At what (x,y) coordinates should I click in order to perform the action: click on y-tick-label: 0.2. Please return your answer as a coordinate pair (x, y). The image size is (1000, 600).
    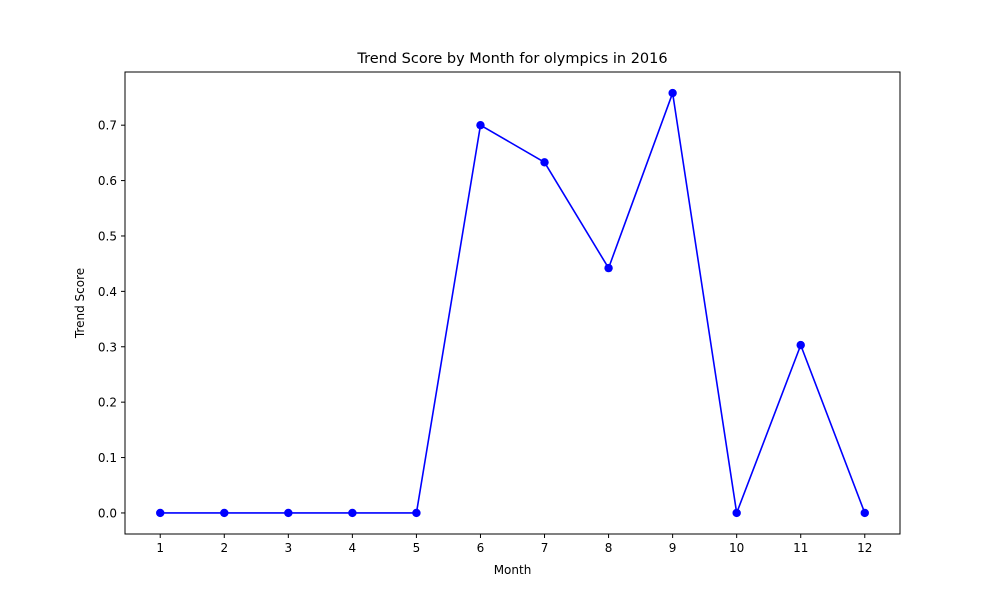
    Looking at the image, I should click on (107, 403).